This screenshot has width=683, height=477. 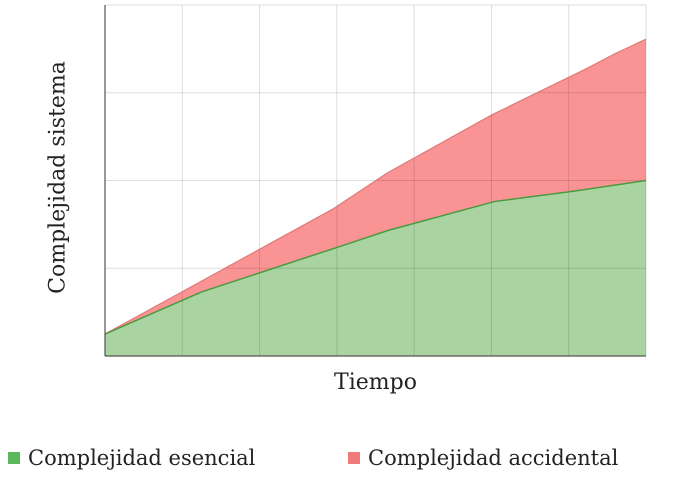 I want to click on legend-item-accidental: Complejidad accidental, so click(x=483, y=458).